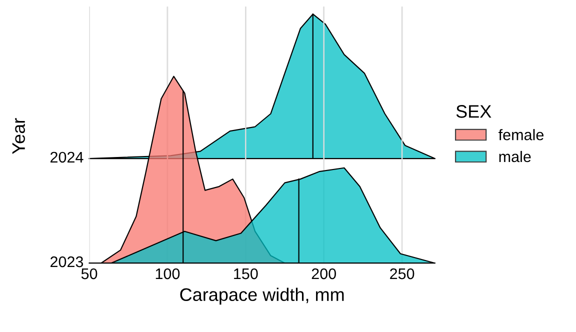  Describe the element at coordinates (262, 296) in the screenshot. I see `x-axis-title: Carapace width, mm` at that location.